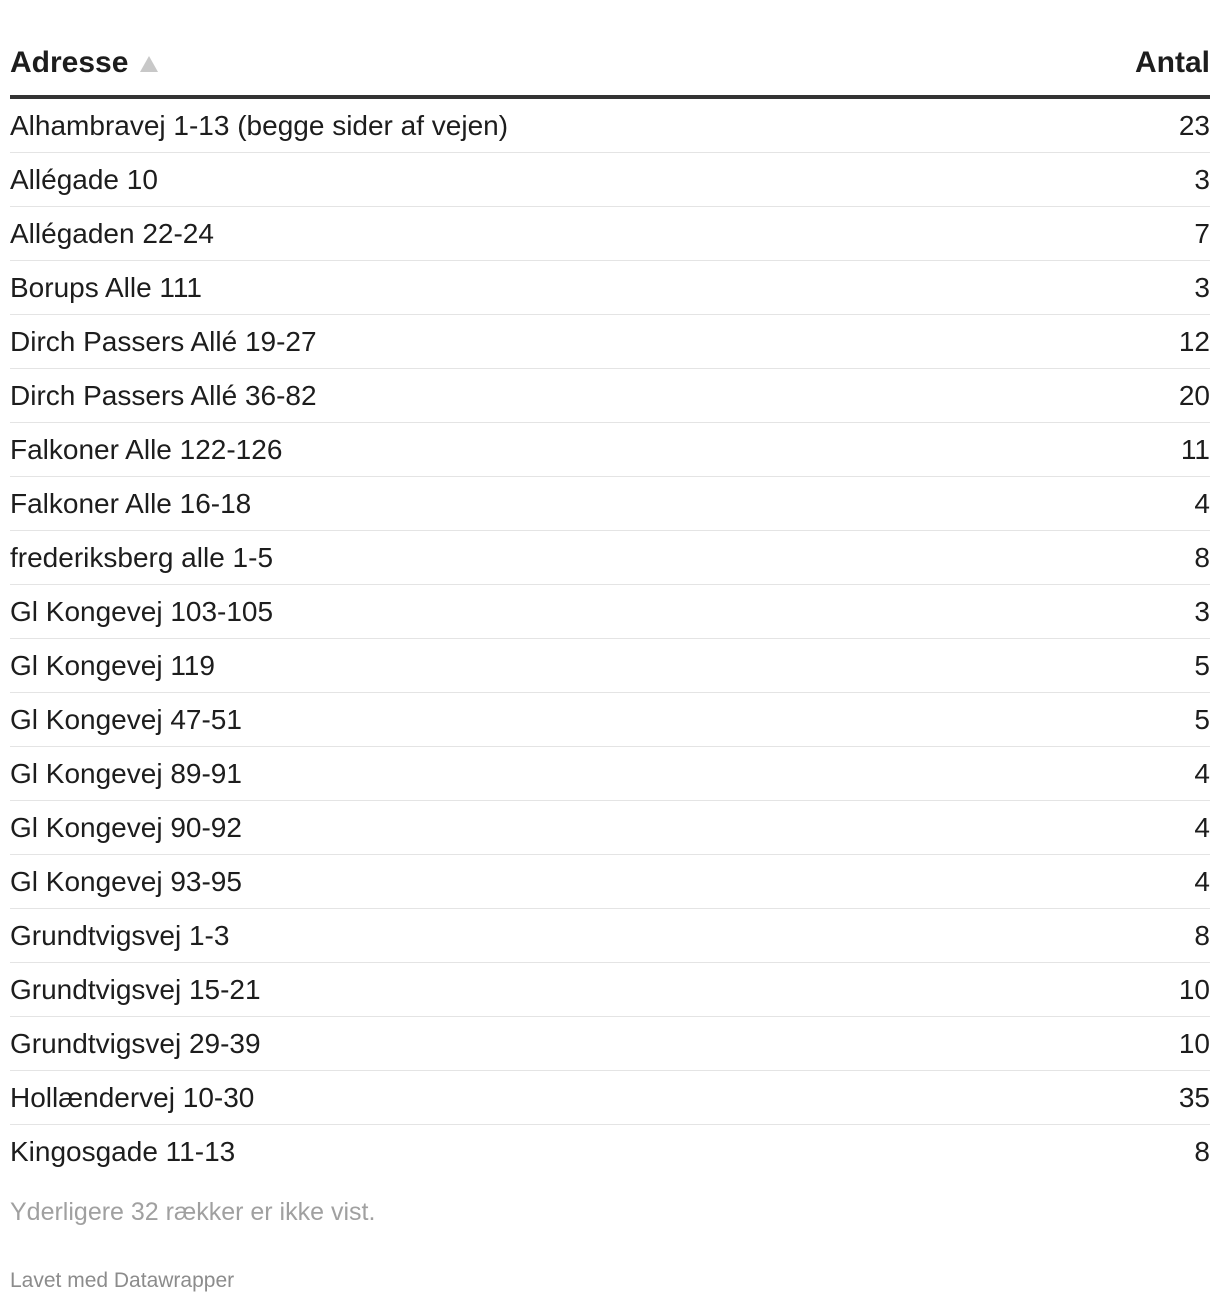 Image resolution: width=1220 pixels, height=1306 pixels. I want to click on address-cell: Gl Kongevej 119, so click(112, 665).